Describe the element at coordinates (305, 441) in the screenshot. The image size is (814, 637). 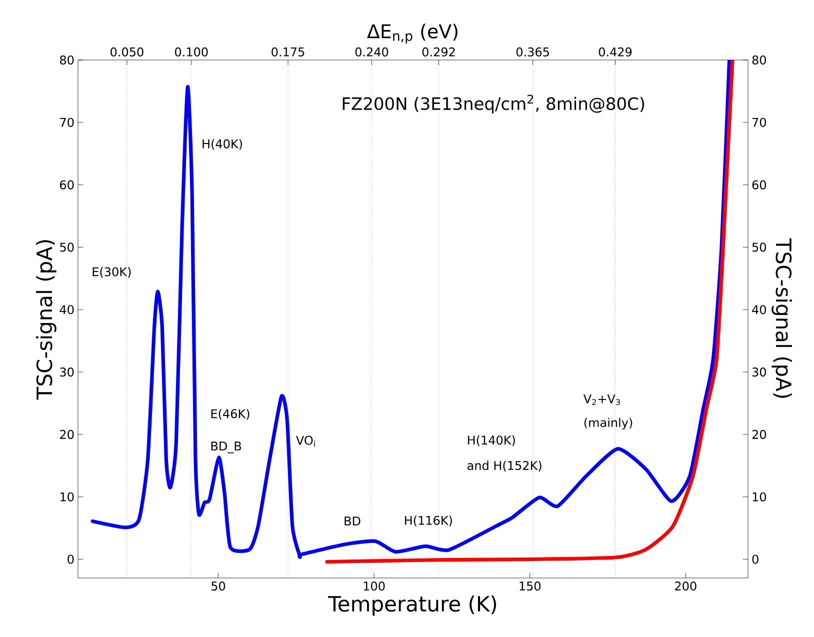
I see `annotation: VO$_{i}$` at that location.